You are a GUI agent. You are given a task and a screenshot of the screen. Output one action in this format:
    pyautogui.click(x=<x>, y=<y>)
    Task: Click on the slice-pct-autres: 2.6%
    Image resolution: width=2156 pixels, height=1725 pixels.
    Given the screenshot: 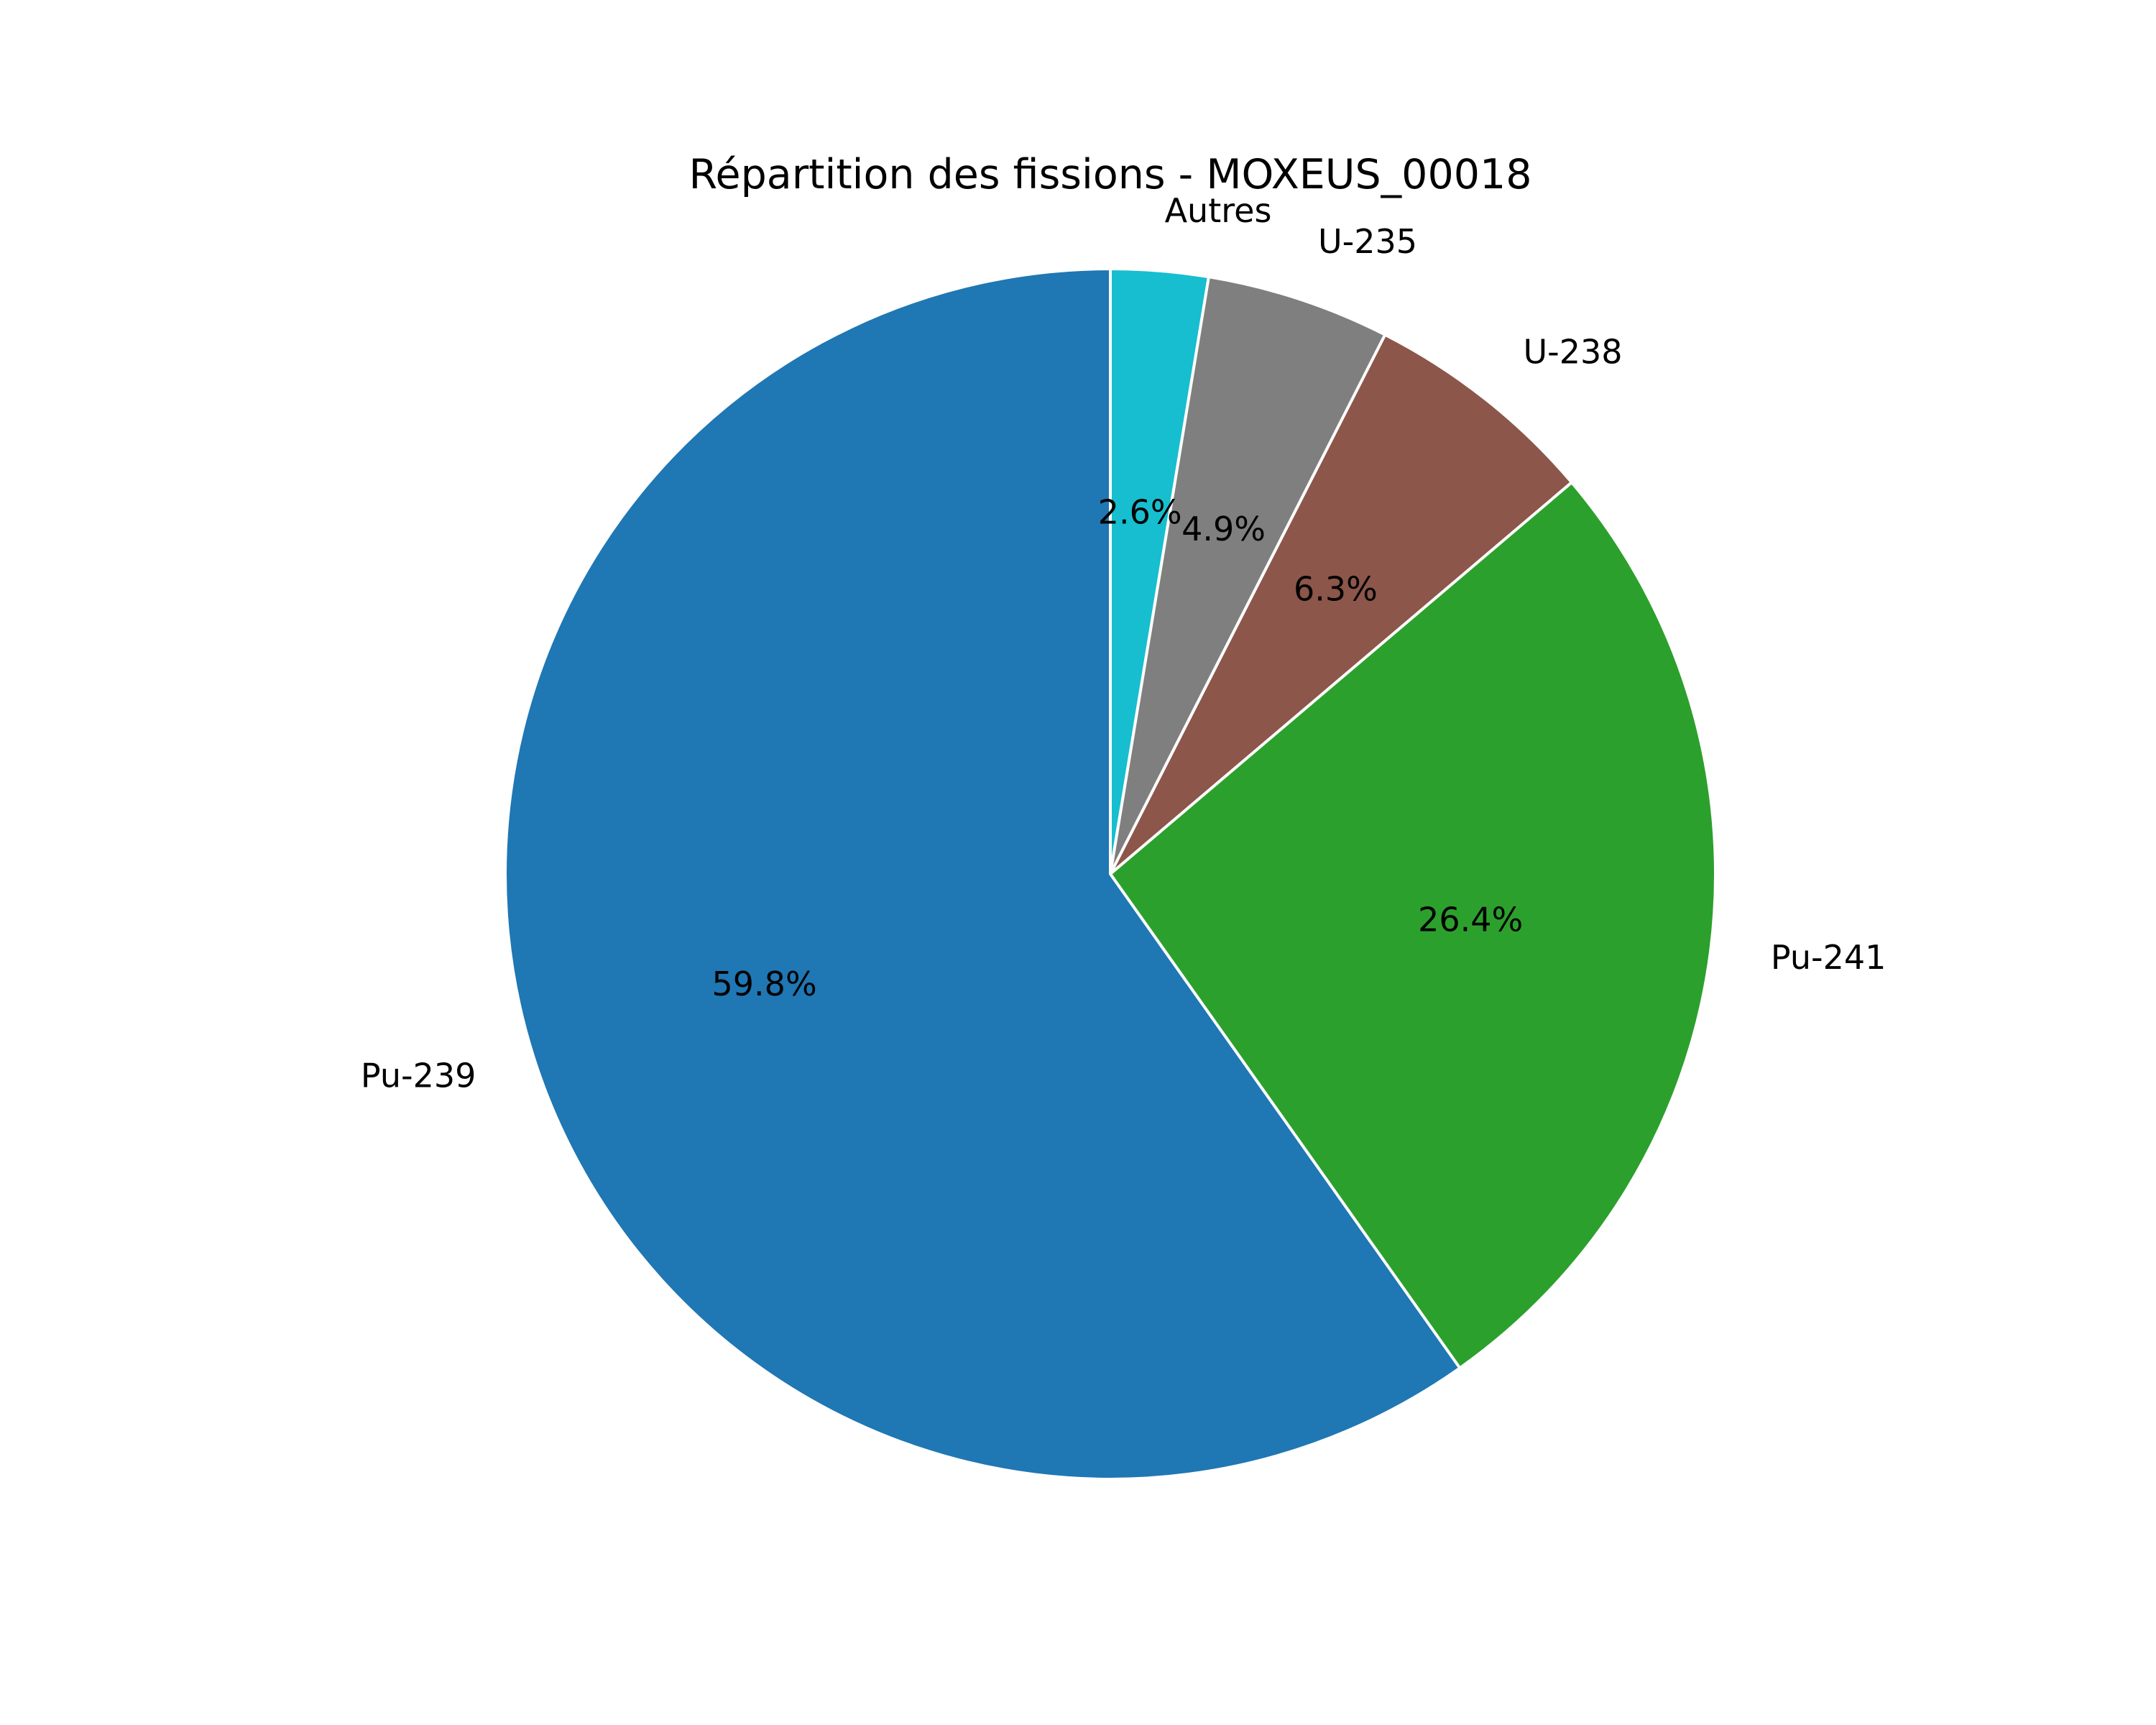 What is the action you would take?
    pyautogui.click(x=1140, y=512)
    